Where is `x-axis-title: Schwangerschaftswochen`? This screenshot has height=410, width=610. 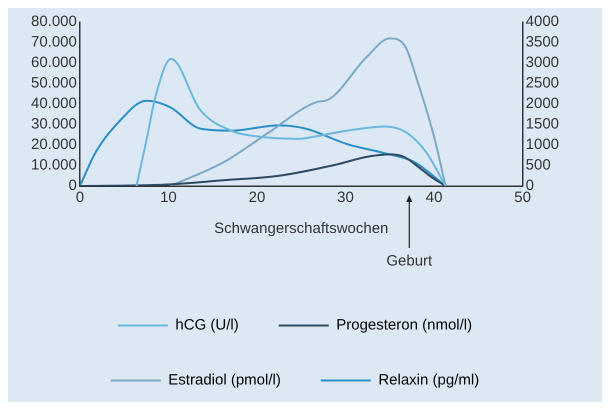
x-axis-title: Schwangerschaftswochen is located at coordinates (301, 229).